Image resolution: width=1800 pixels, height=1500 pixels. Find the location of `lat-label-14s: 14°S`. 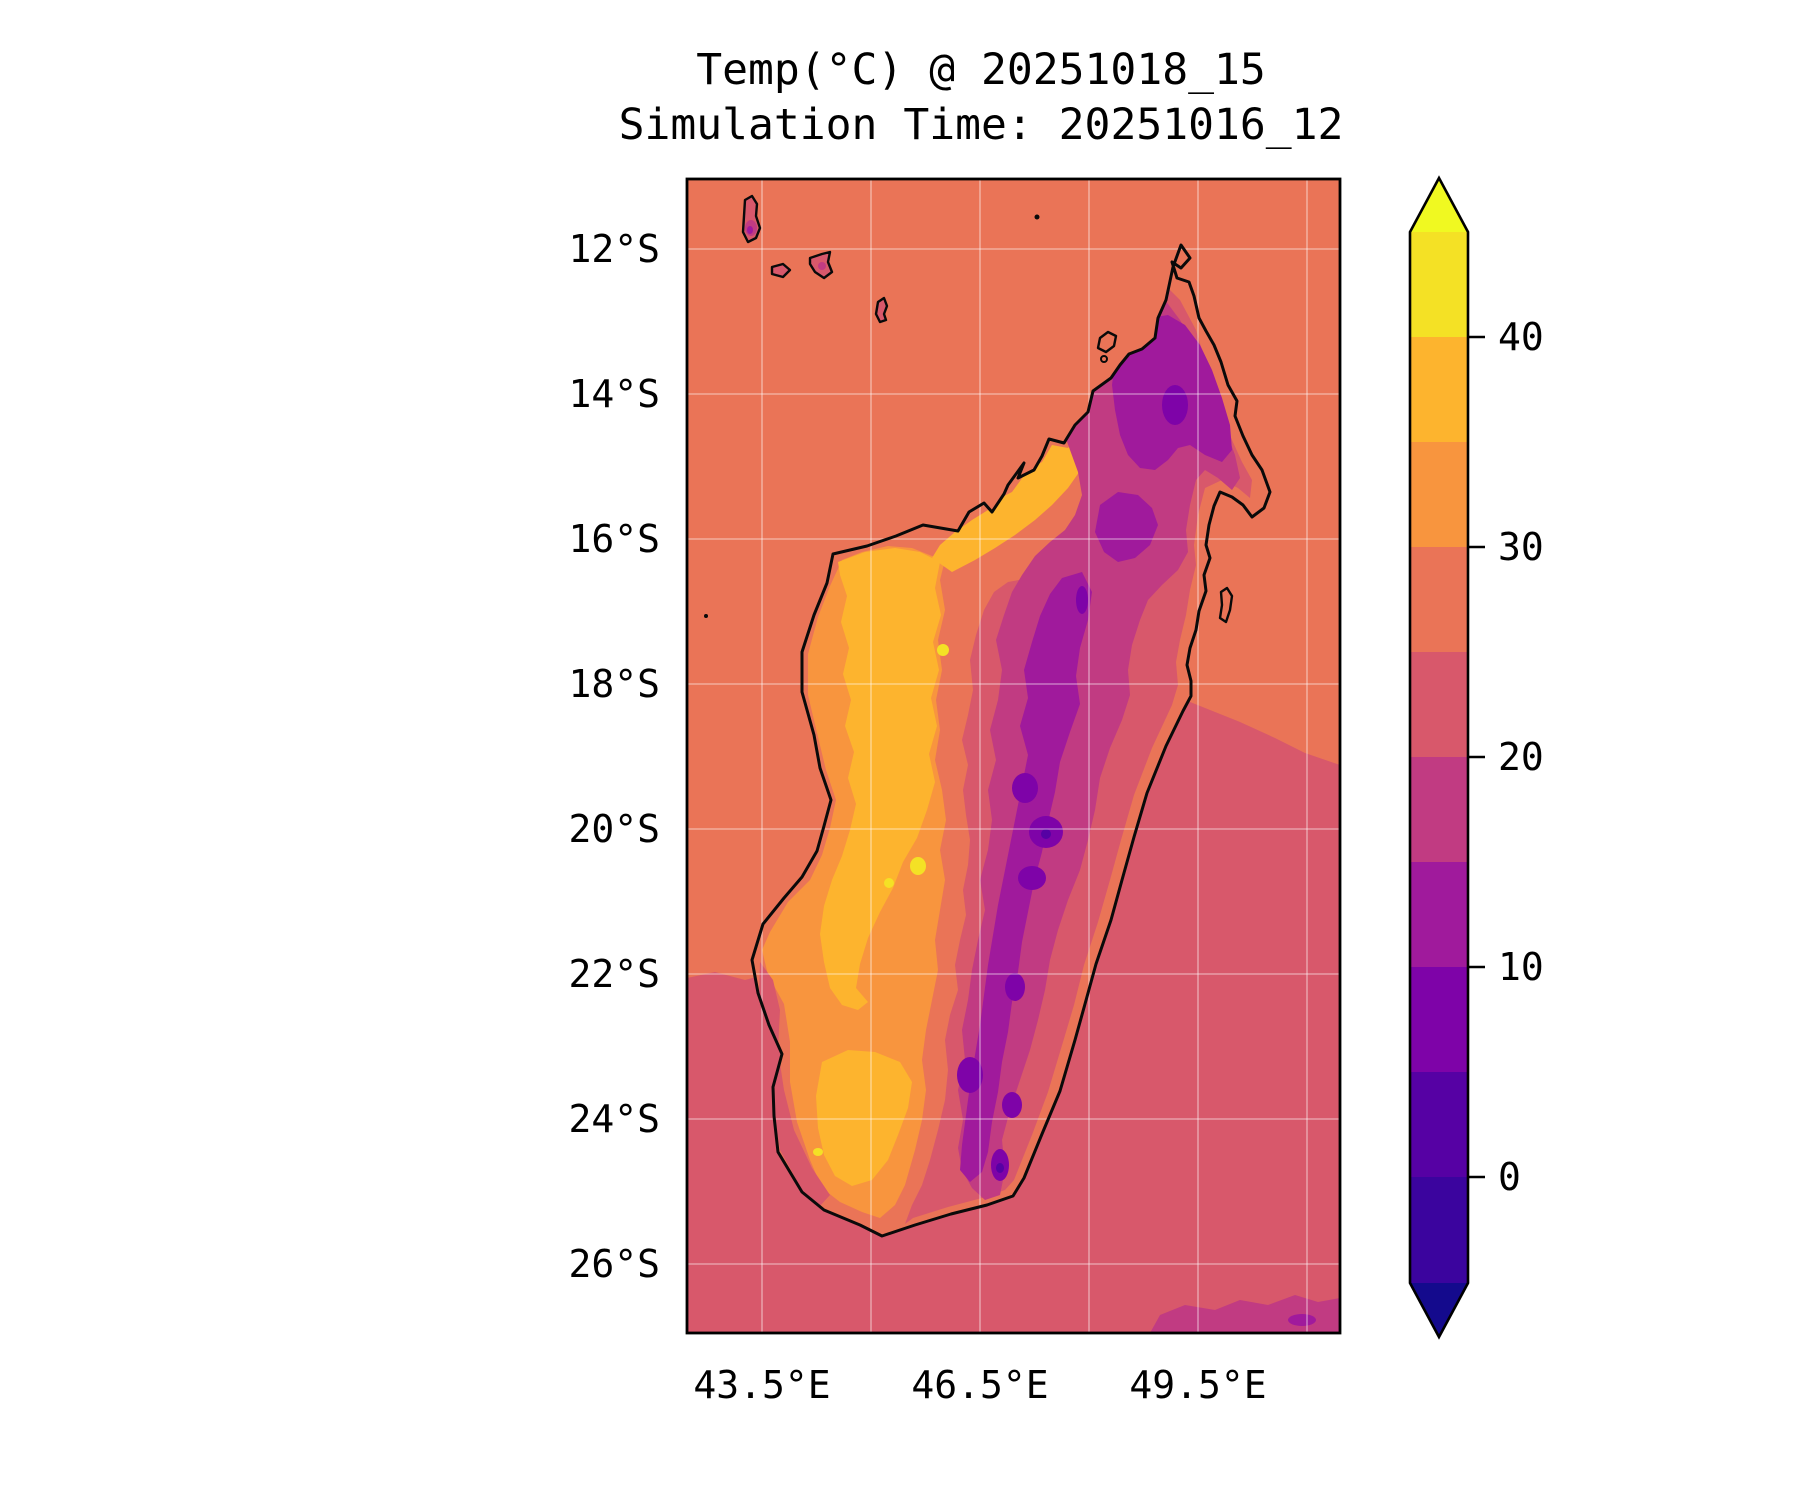

lat-label-14s: 14°S is located at coordinates (614, 394).